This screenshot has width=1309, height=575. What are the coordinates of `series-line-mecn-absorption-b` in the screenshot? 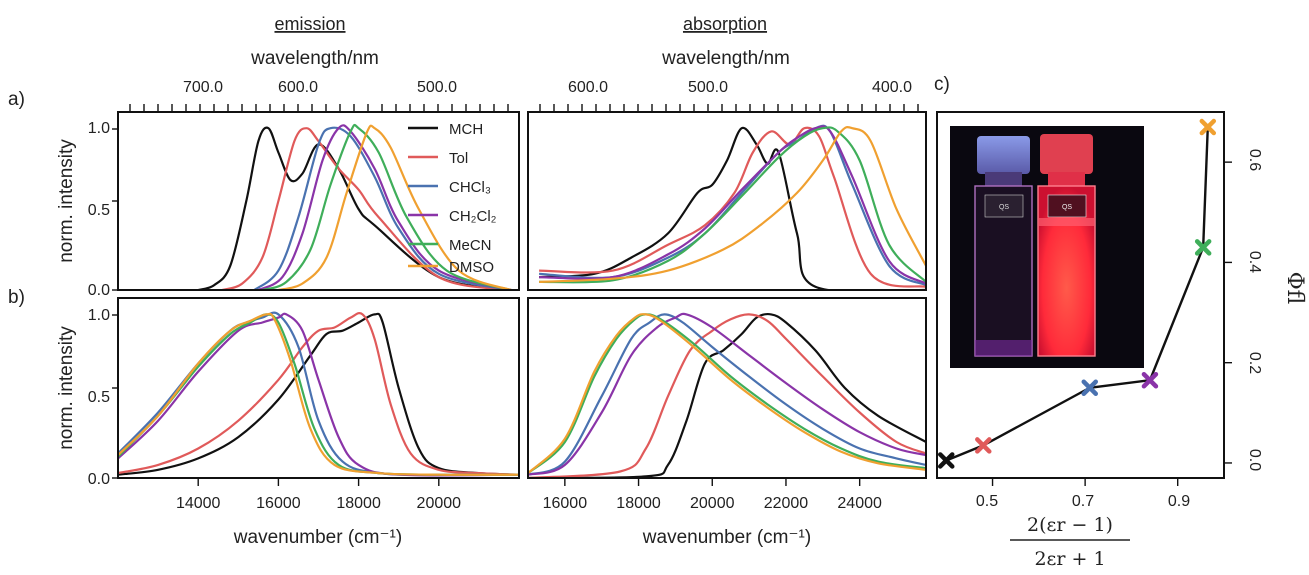 It's located at (727, 393).